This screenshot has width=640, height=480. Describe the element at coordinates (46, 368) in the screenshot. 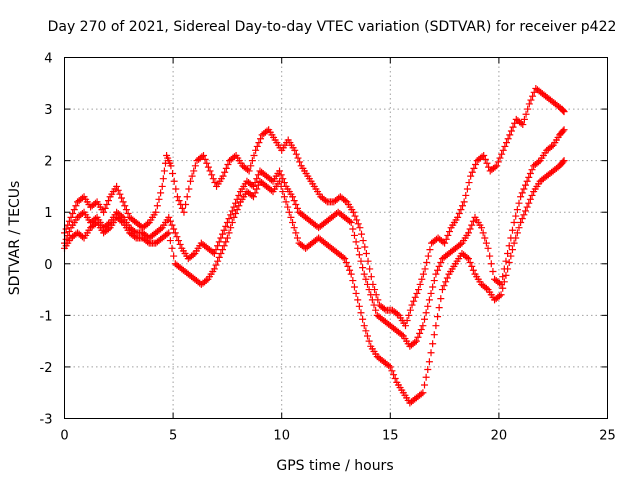

I see `y-tick-label: -2` at that location.